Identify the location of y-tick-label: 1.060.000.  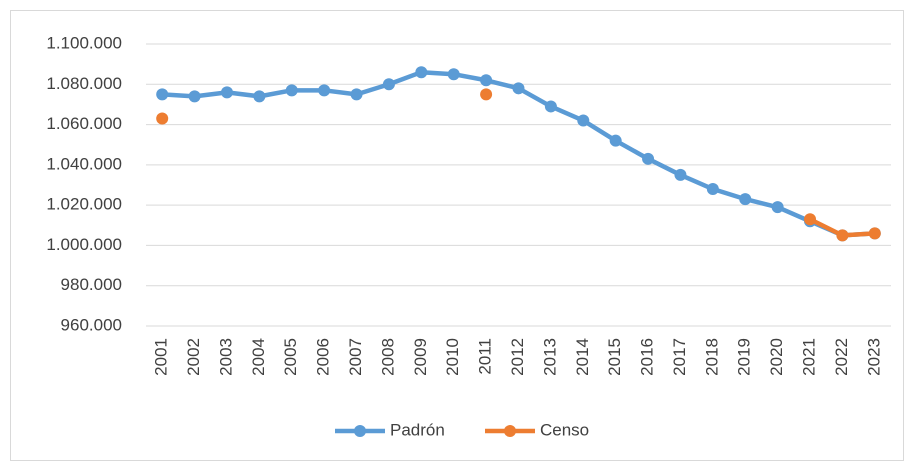
(84, 123).